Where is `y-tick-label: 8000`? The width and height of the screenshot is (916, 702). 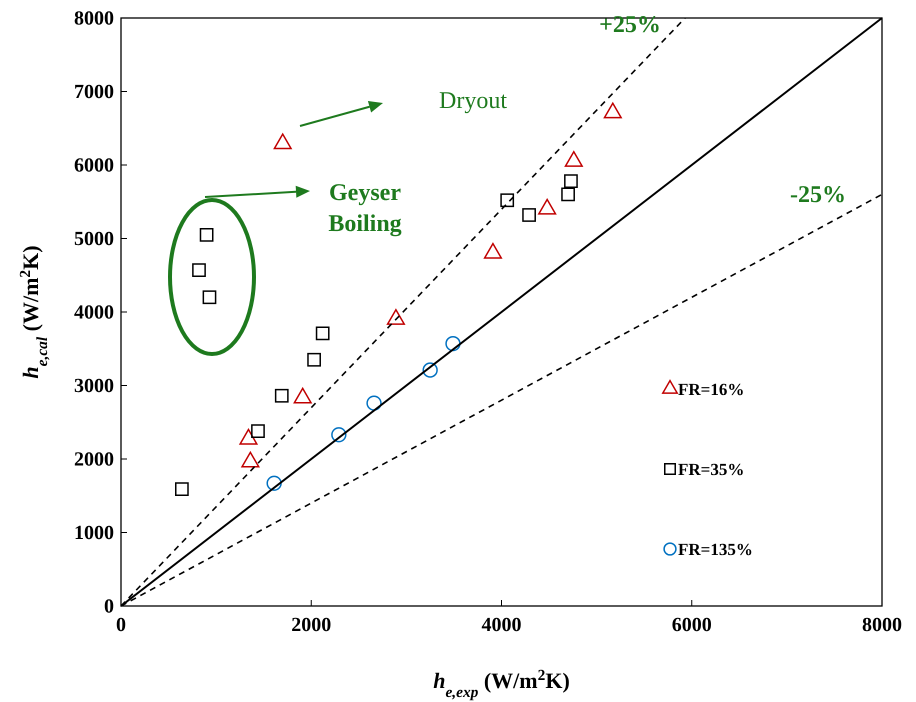
y-tick-label: 8000 is located at coordinates (94, 18).